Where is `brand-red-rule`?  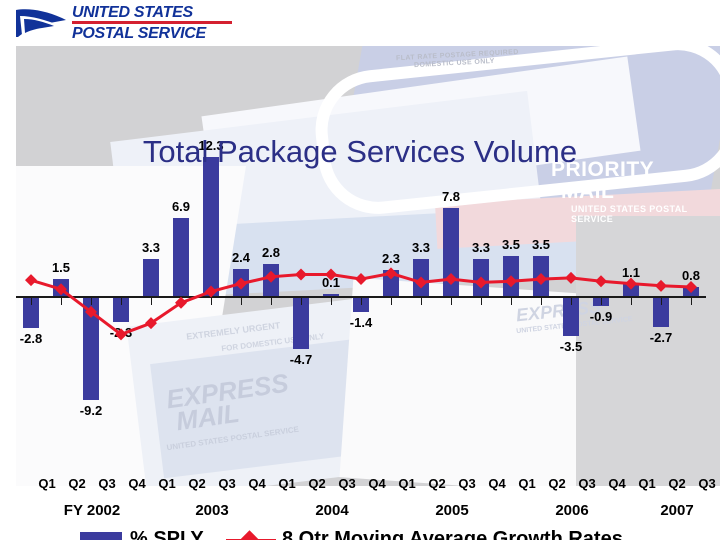 brand-red-rule is located at coordinates (152, 22).